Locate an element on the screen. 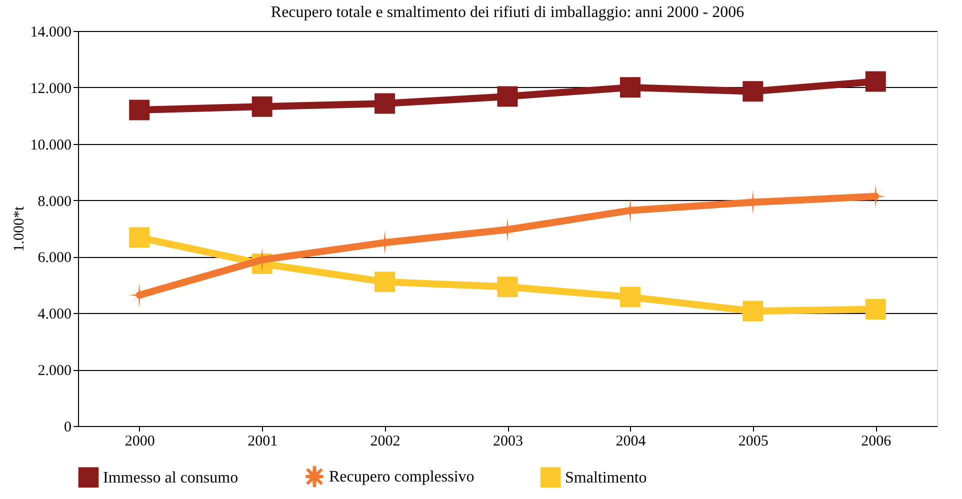 The image size is (962, 499). legend-label: Immesso al consumo is located at coordinates (170, 477).